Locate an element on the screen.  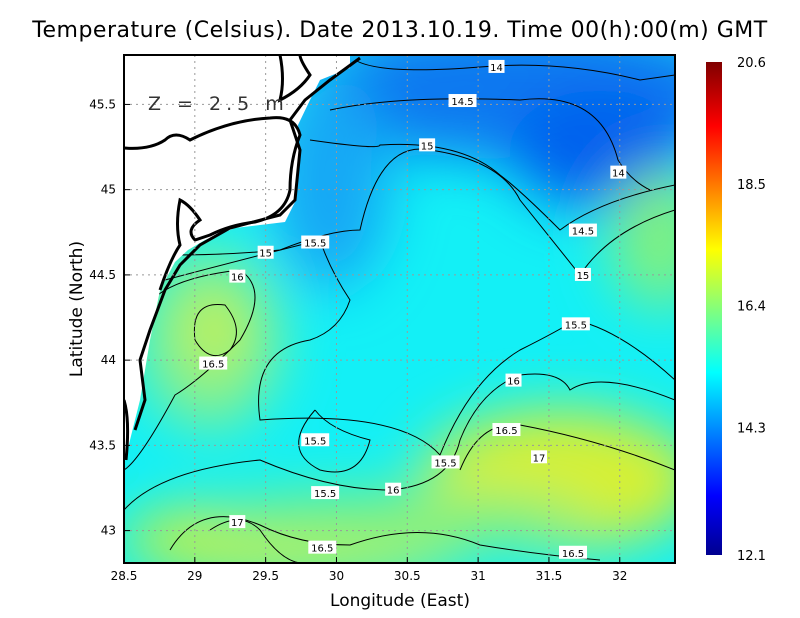
colorbar-tick-label: 20.6 is located at coordinates (751, 63).